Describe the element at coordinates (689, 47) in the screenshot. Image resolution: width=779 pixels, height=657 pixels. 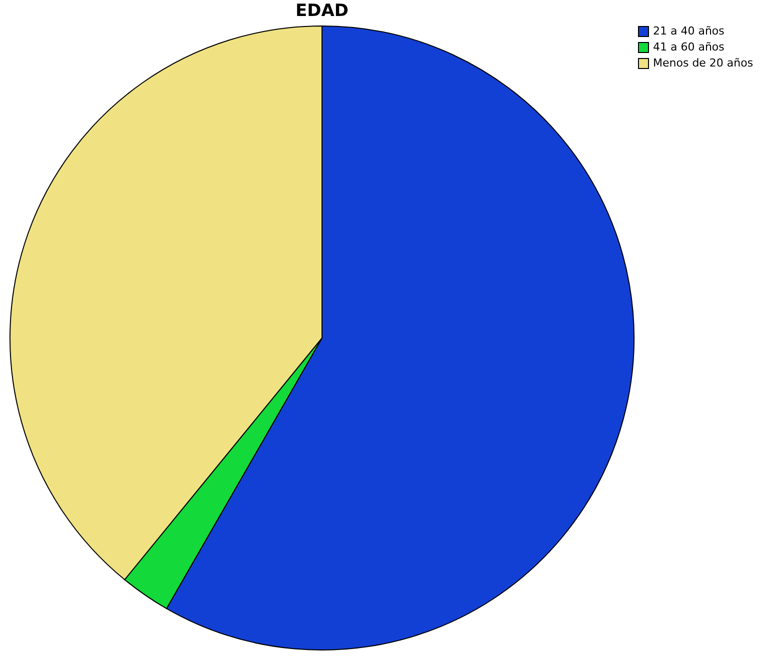
I see `legend-label: 41 a 60 años` at that location.